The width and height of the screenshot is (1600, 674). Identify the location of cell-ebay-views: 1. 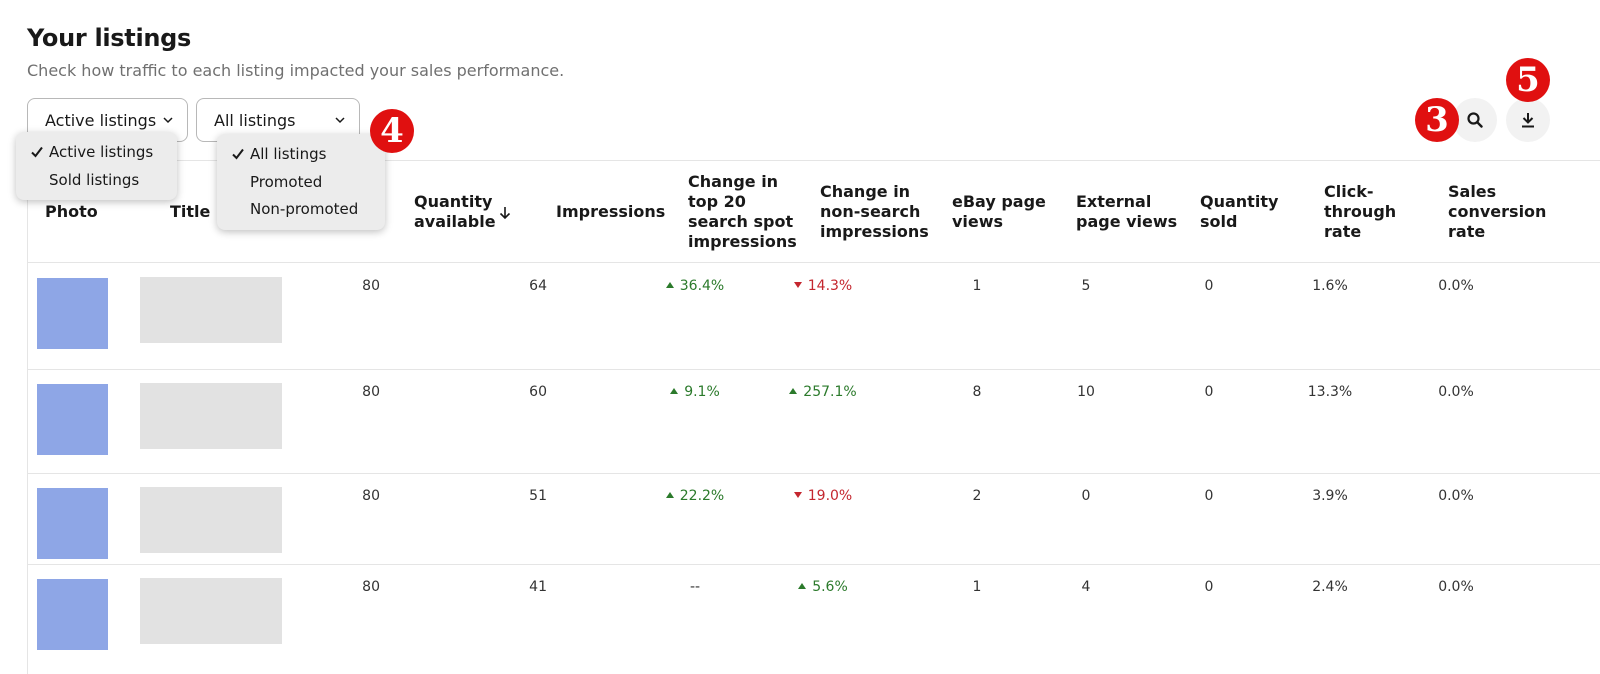
(977, 587).